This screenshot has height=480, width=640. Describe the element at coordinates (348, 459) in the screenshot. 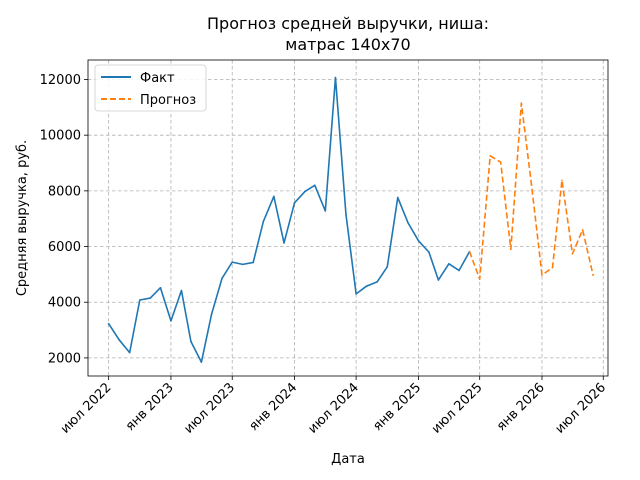

I see `x-axis-label: Дата` at that location.